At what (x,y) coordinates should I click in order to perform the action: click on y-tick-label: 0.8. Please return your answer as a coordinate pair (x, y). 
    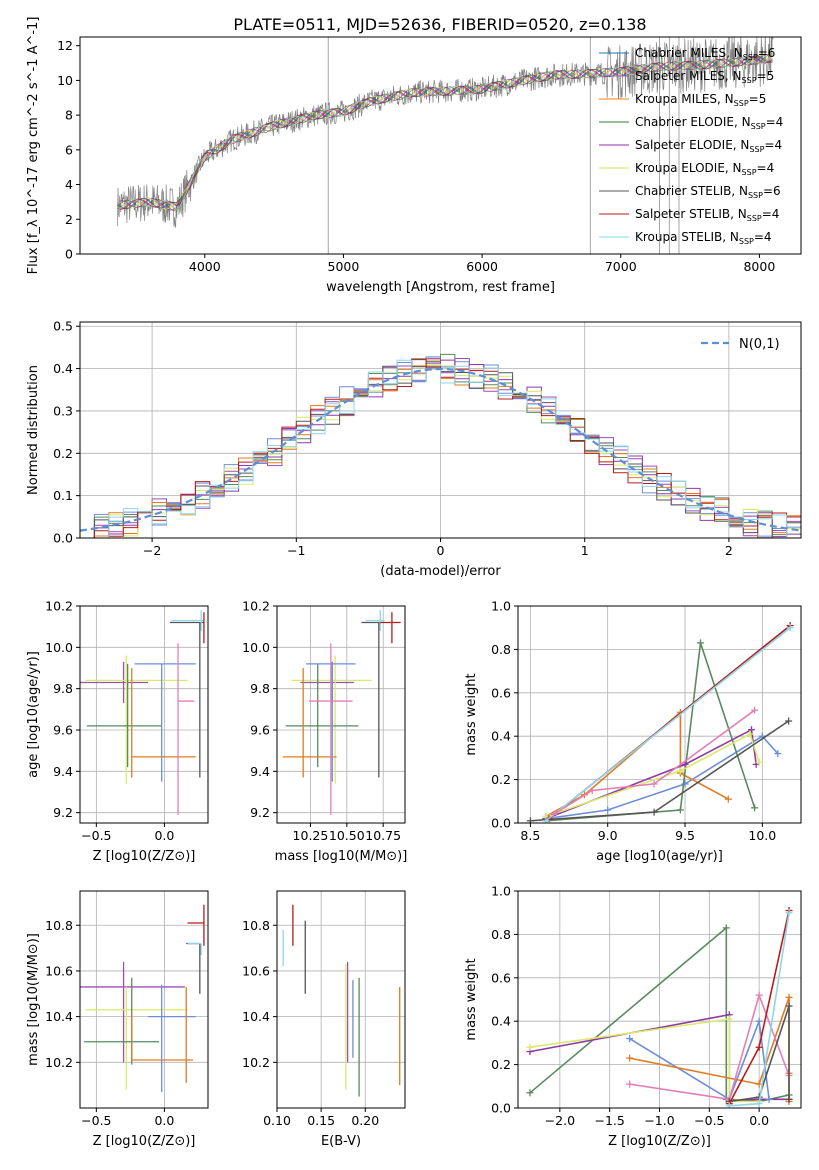
    Looking at the image, I should click on (501, 934).